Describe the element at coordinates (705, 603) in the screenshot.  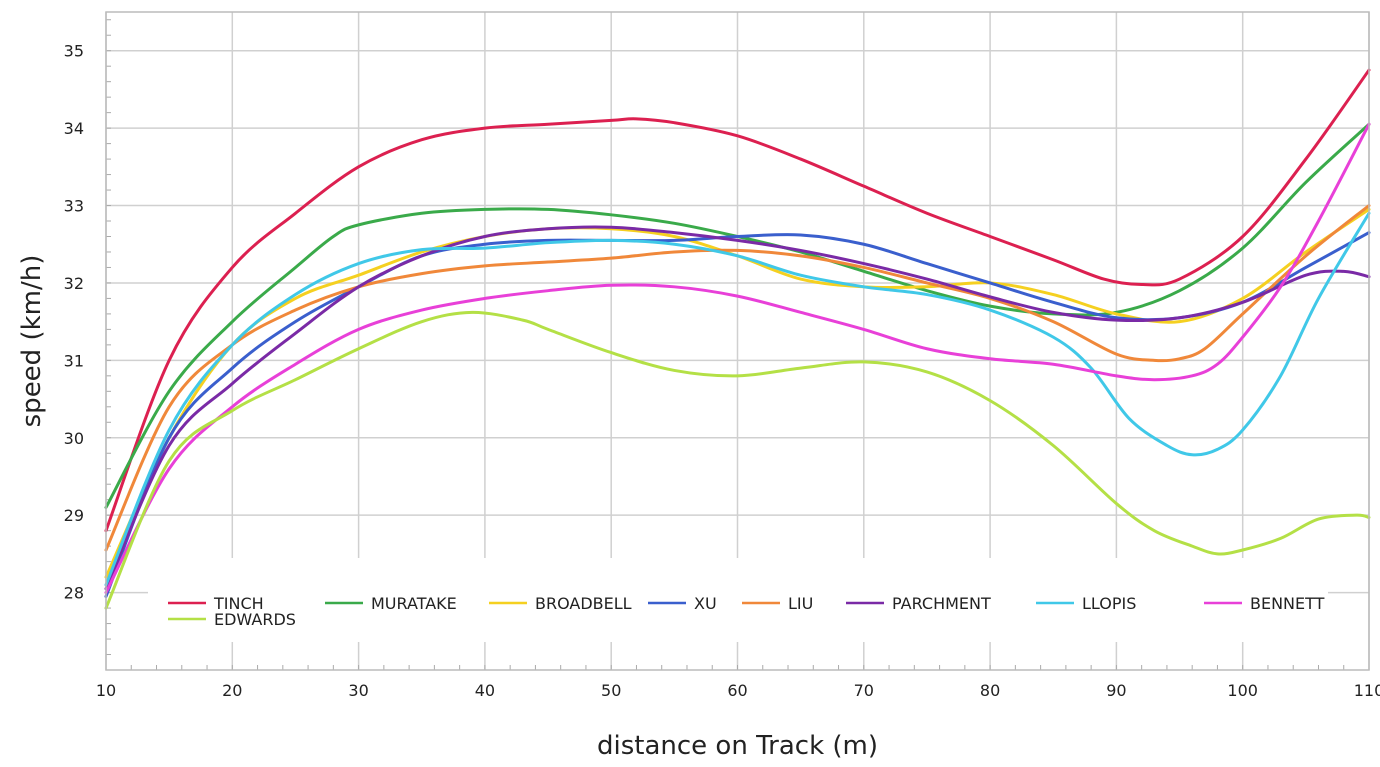
I see `legend-label: XU` at that location.